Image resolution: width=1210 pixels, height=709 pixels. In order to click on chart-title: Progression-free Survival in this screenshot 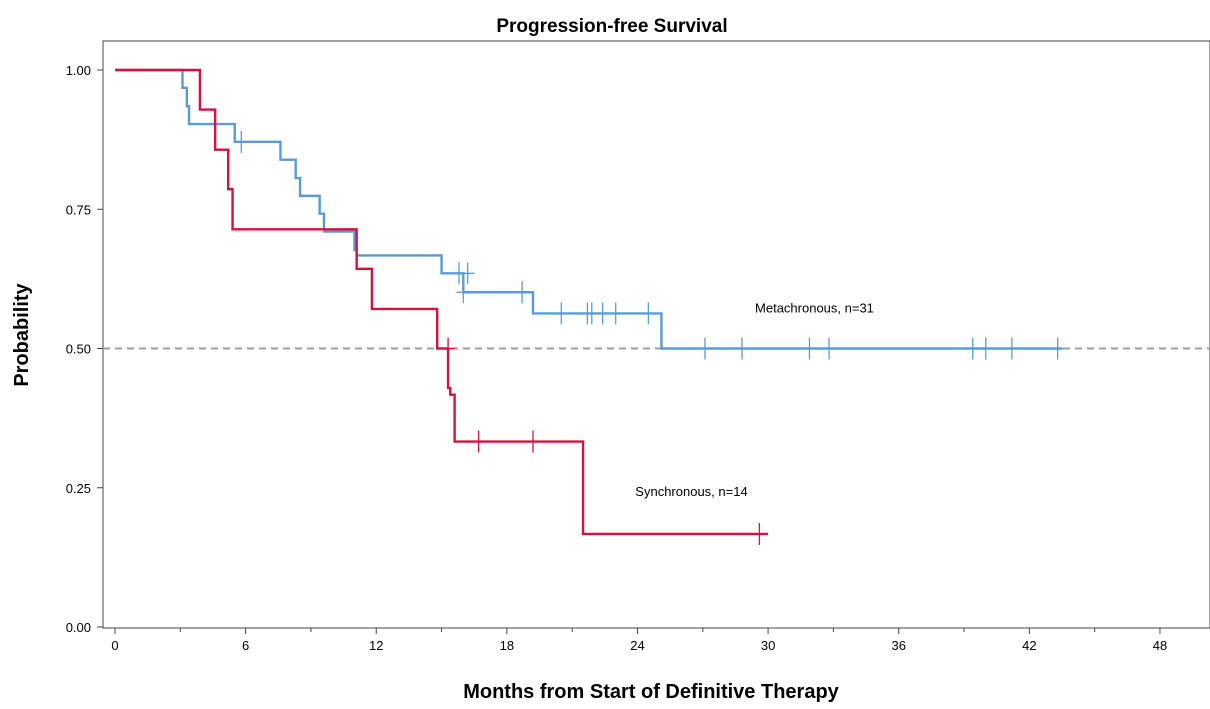, I will do `click(611, 26)`.